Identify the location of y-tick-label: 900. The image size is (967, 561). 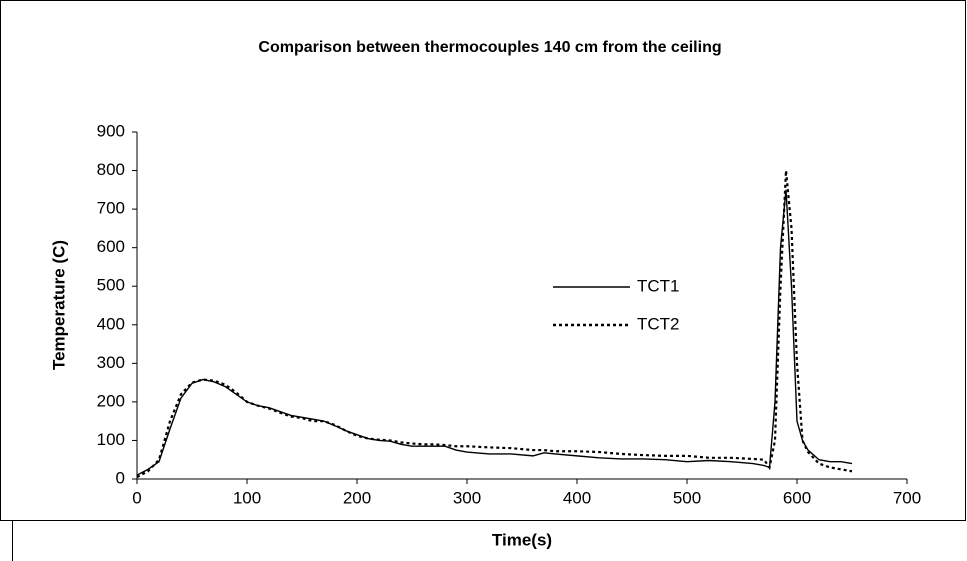
(111, 130).